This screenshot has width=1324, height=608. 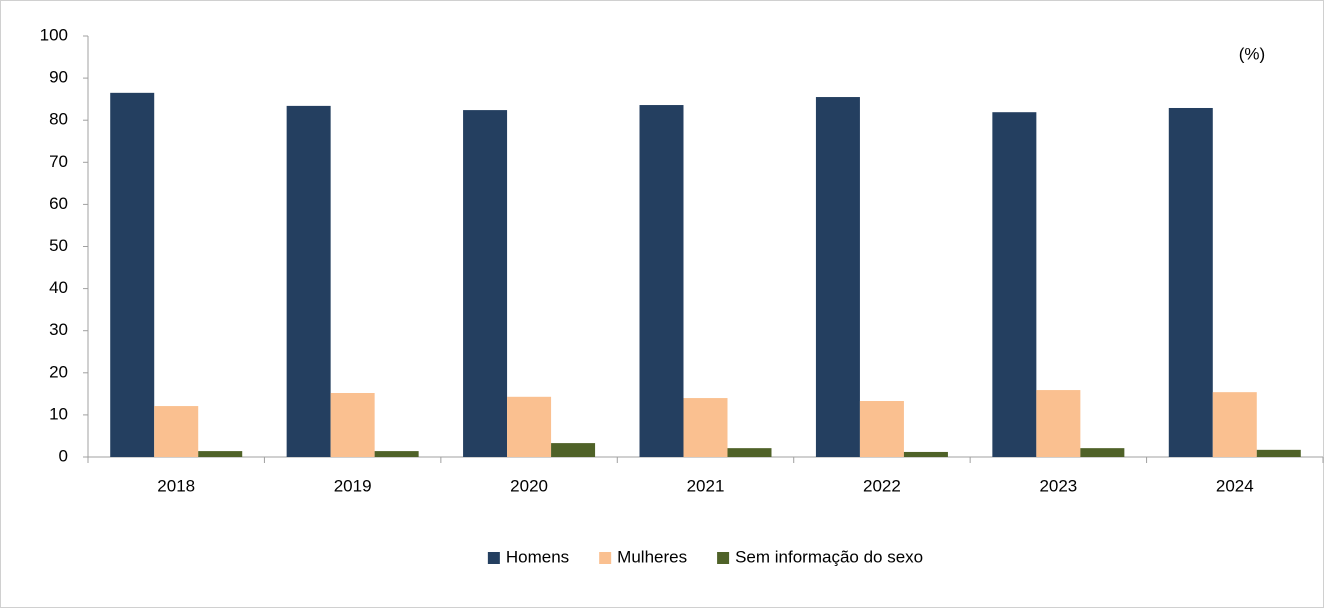 What do you see at coordinates (1252, 53) in the screenshot?
I see `unit-annotation: (%)` at bounding box center [1252, 53].